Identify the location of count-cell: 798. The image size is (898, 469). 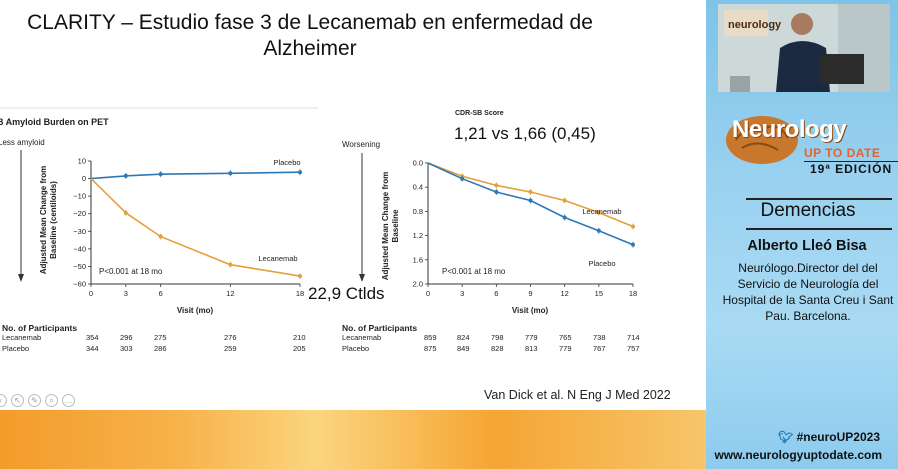
(497, 337).